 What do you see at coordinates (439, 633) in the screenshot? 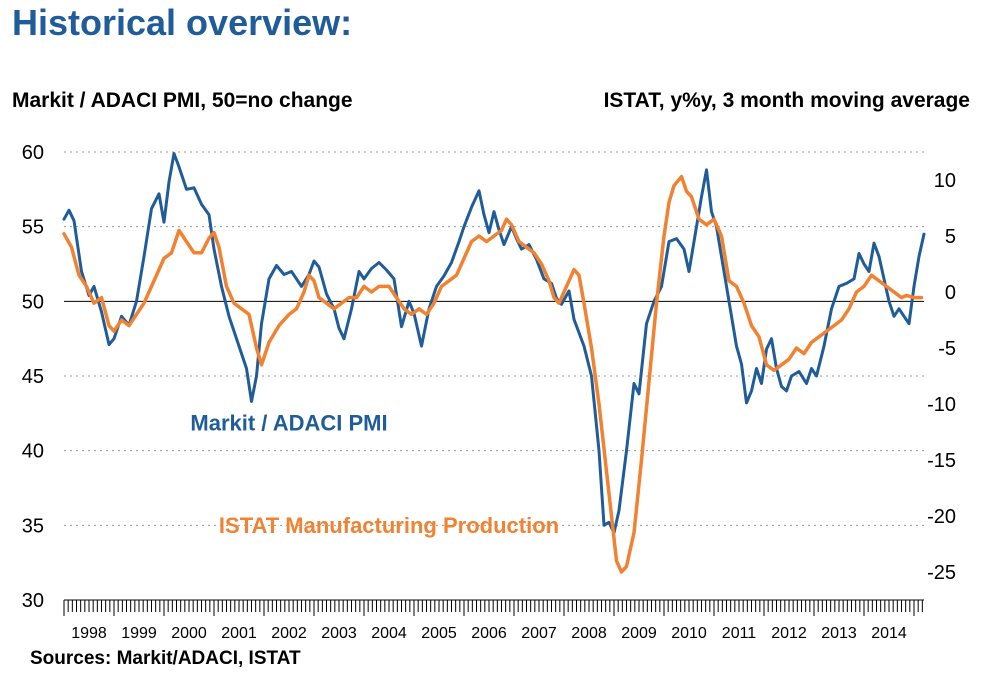
I see `x-tick-label: 2005` at bounding box center [439, 633].